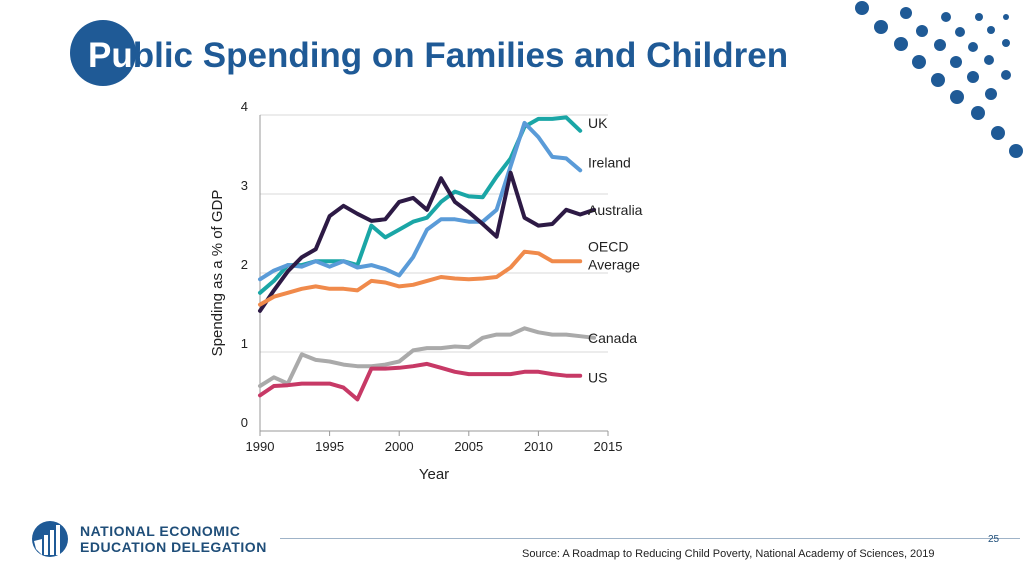  What do you see at coordinates (244, 185) in the screenshot?
I see `y-tick-label: 3` at bounding box center [244, 185].